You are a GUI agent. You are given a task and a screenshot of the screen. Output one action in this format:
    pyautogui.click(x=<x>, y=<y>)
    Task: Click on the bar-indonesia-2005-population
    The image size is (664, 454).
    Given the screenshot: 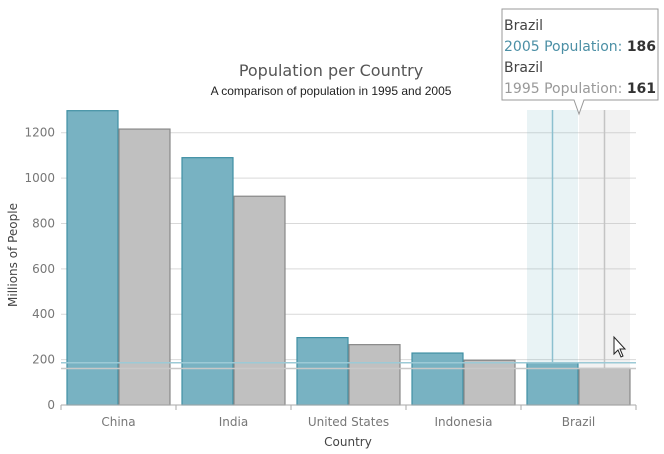 What is the action you would take?
    pyautogui.click(x=437, y=379)
    